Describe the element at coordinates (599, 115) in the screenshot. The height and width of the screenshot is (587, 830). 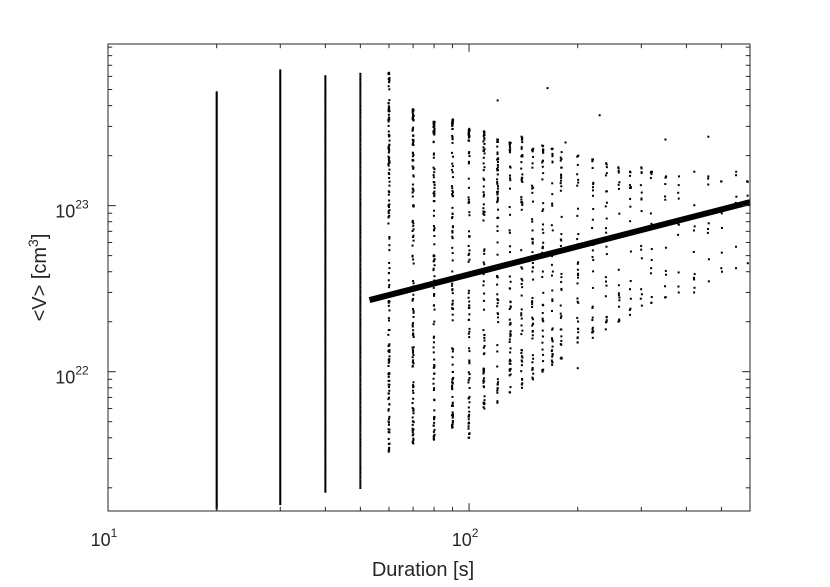
I see `scatter-point-outlier` at that location.